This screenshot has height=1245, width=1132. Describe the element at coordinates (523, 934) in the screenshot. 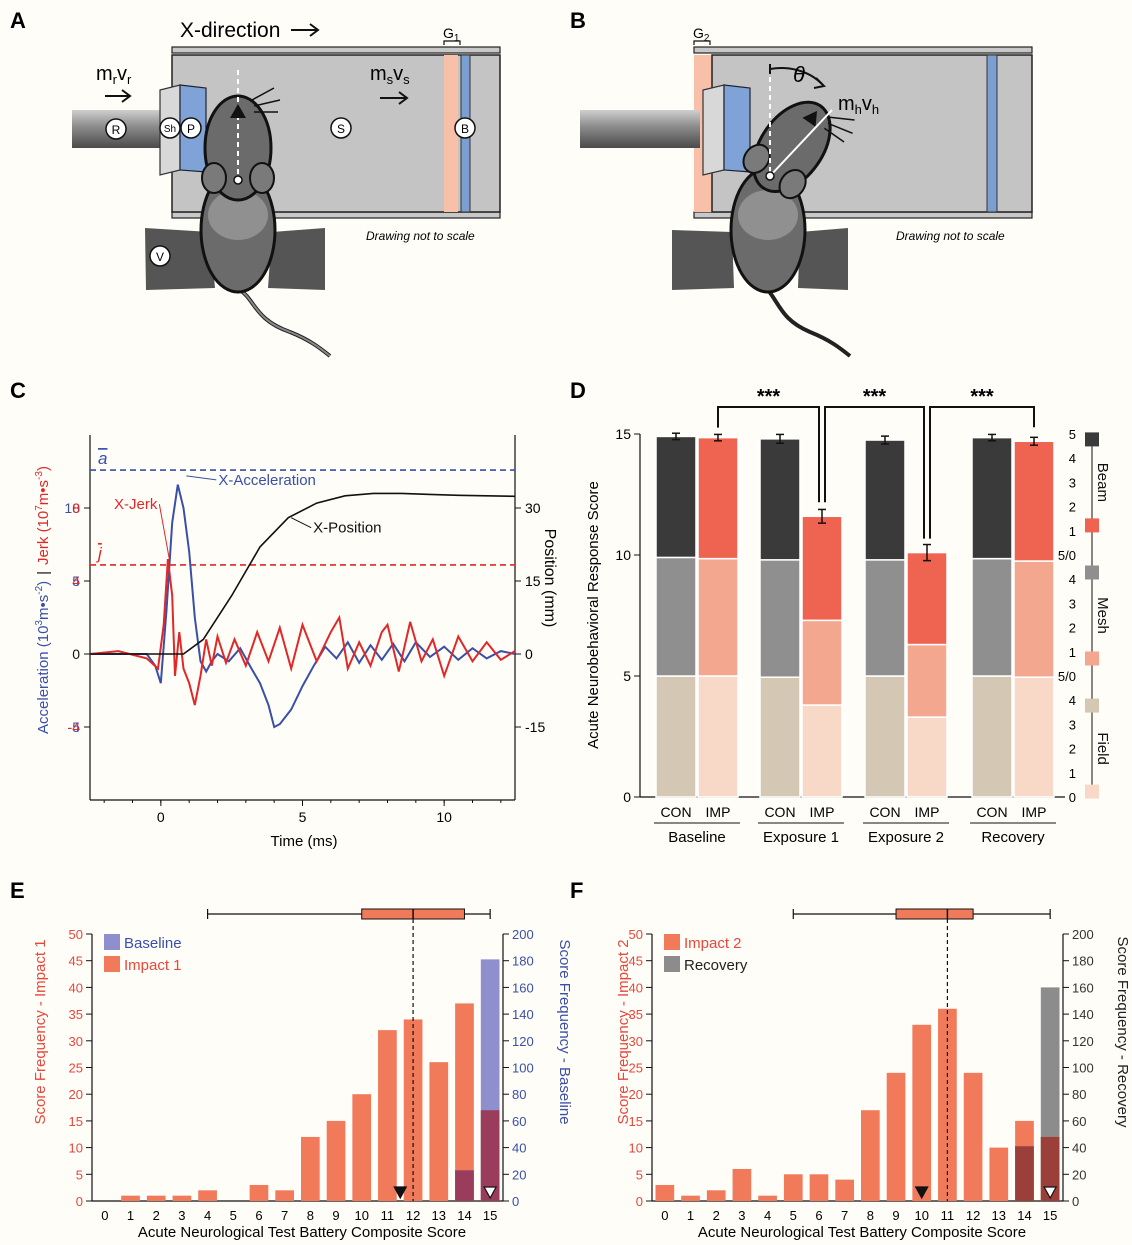

I see `e-right-tick-label: 200` at that location.